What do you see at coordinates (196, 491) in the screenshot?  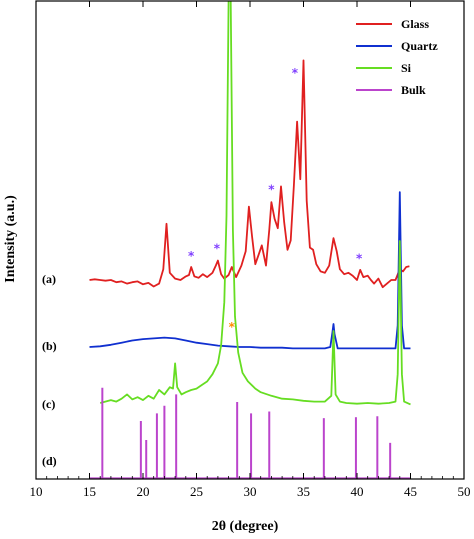 I see `x-tick-label: 25` at bounding box center [196, 491].